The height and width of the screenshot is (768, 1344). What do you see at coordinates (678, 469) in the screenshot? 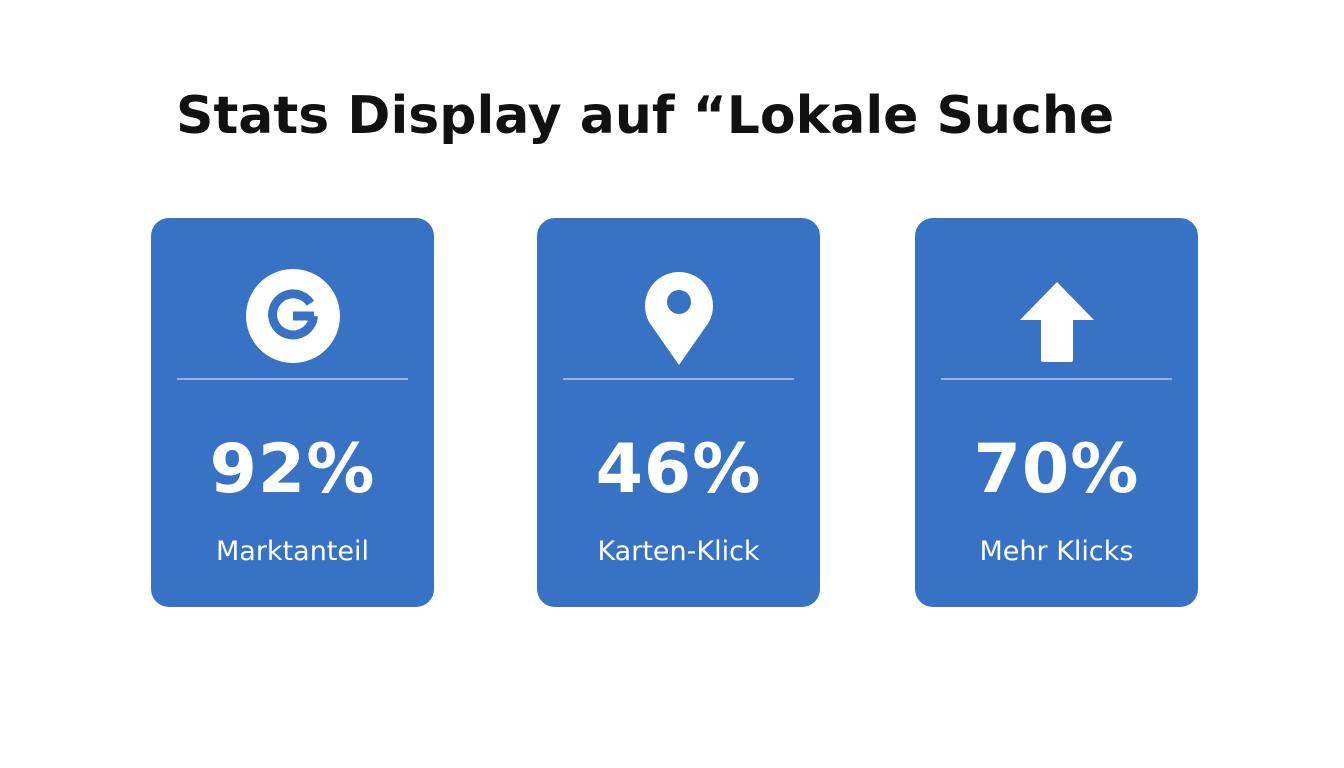
I see `stat-value: 46%` at bounding box center [678, 469].